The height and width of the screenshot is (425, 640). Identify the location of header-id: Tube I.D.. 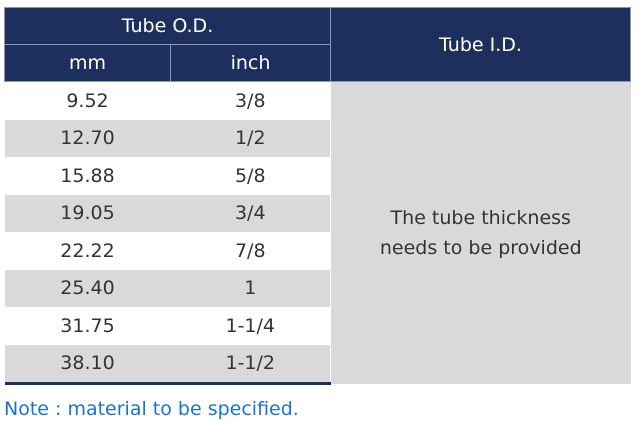
(481, 44).